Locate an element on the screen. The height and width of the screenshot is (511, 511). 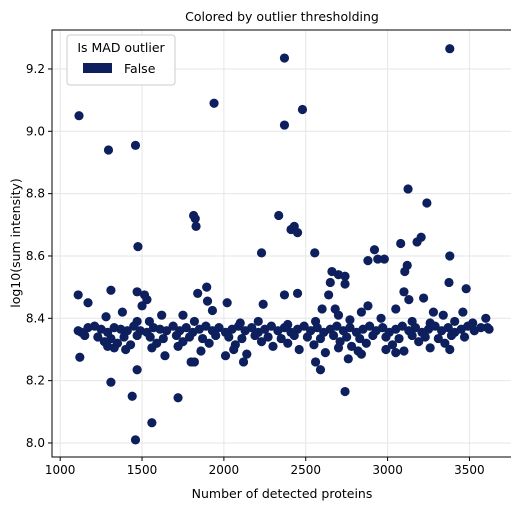
y-tick-label: 9.2 is located at coordinates (35, 69).